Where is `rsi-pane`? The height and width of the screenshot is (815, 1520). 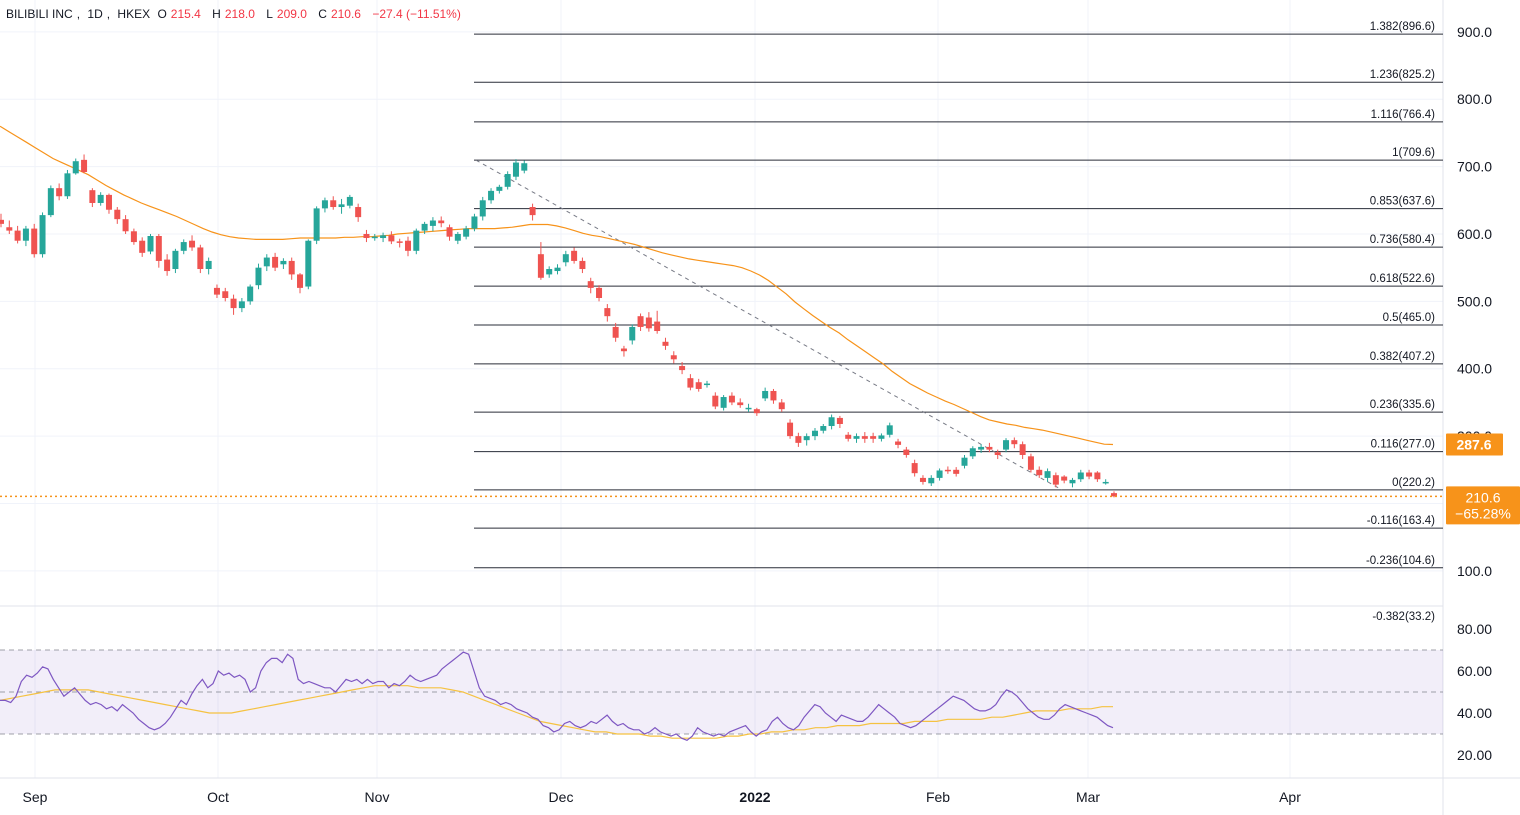 rsi-pane is located at coordinates (721, 695).